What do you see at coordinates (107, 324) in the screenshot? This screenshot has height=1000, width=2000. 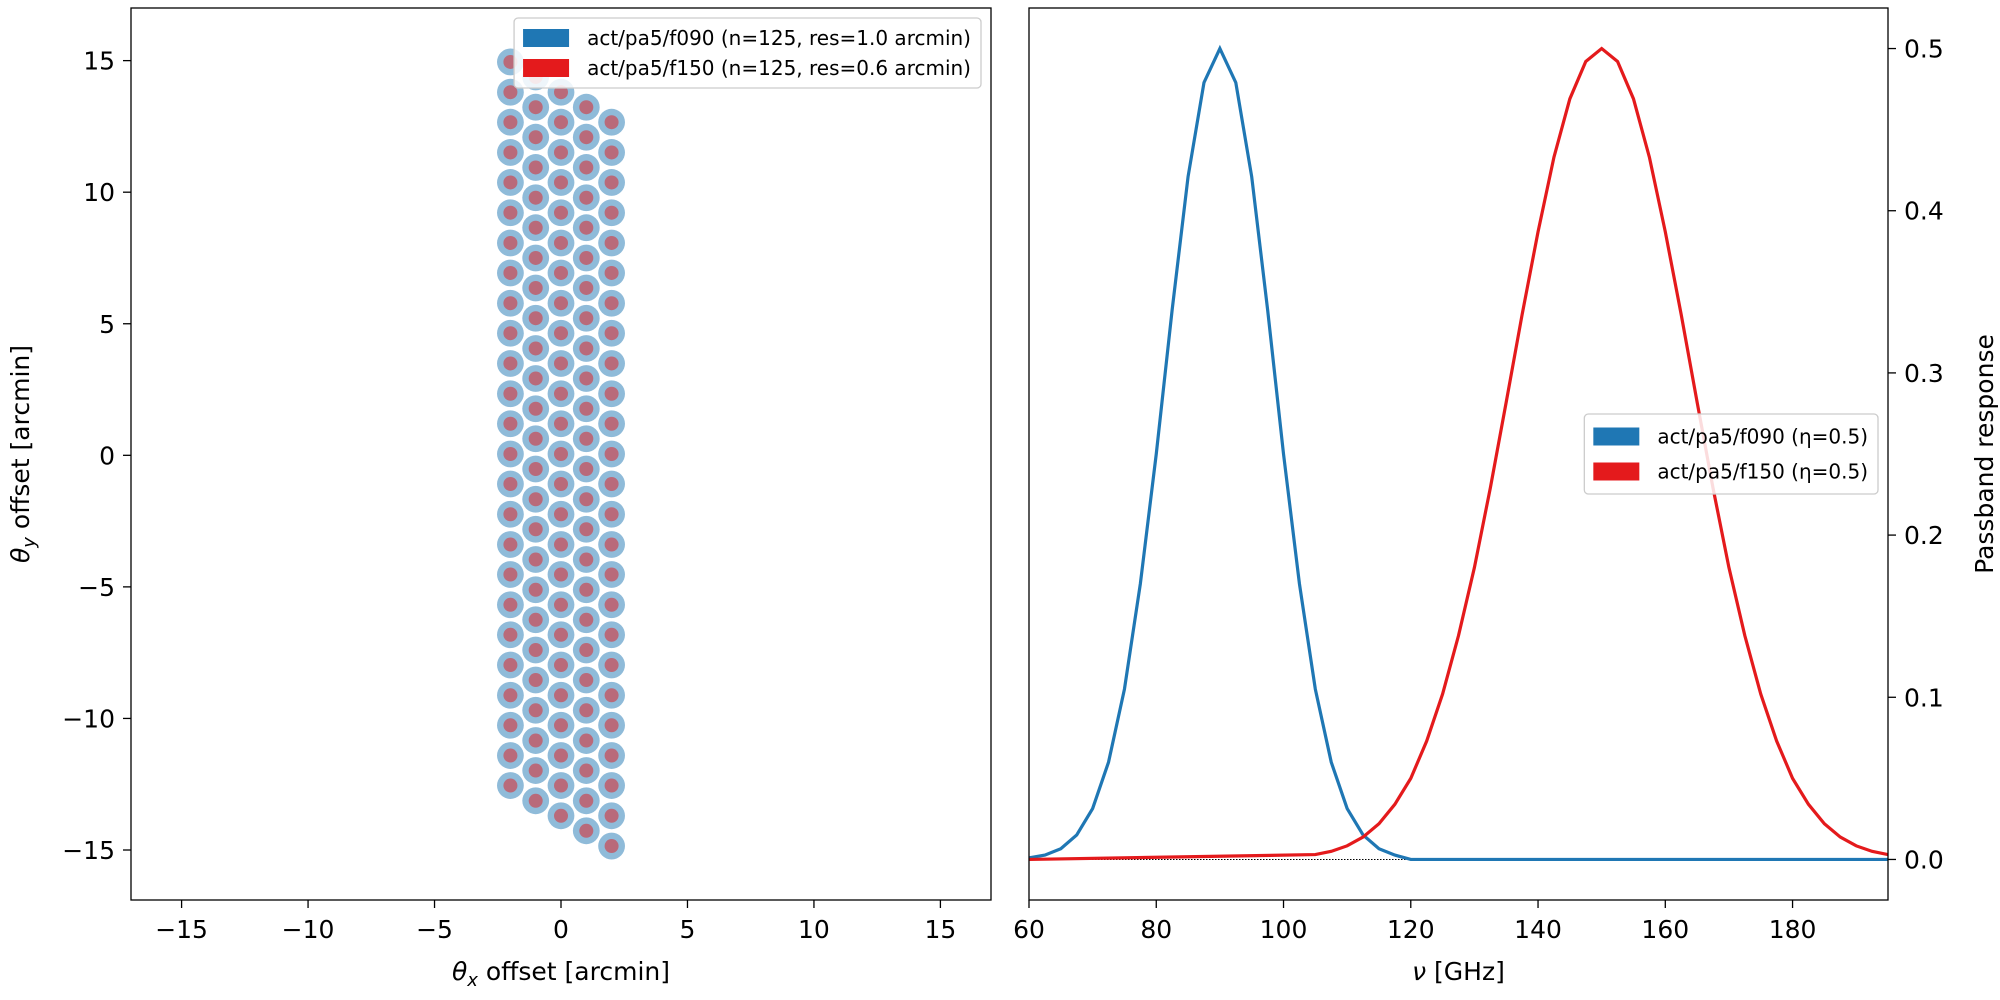 I see `y-tick-label: 5` at bounding box center [107, 324].